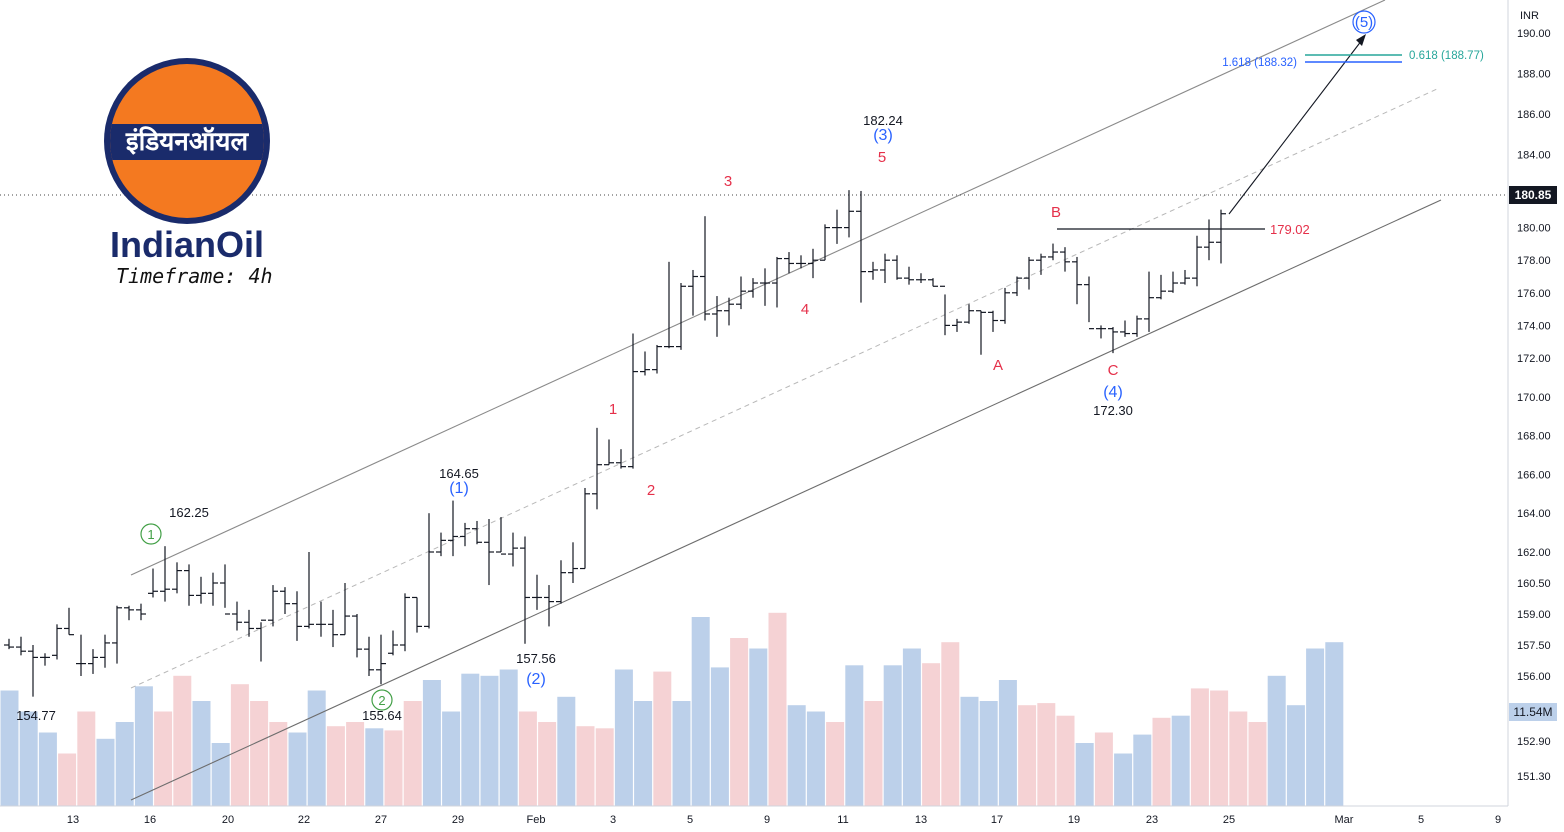 This screenshot has height=832, width=1564. What do you see at coordinates (1533, 195) in the screenshot?
I see `last-price-tag-bg` at bounding box center [1533, 195].